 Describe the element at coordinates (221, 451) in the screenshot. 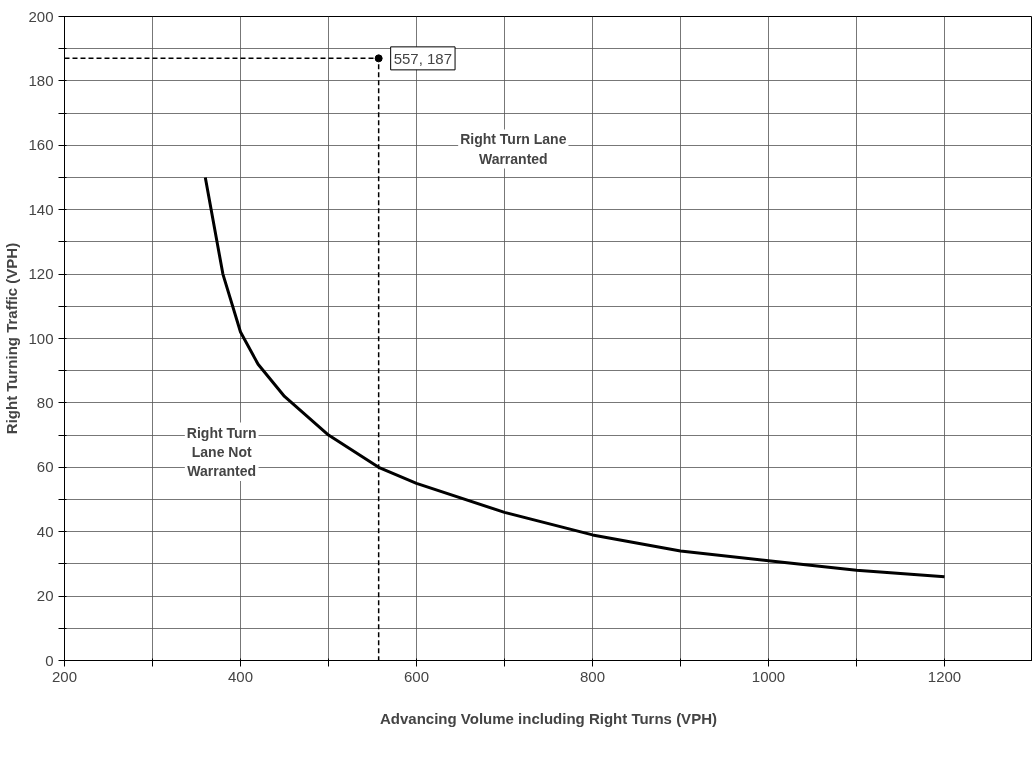

I see `annotation: Right Turn Lane Not Warranted` at that location.